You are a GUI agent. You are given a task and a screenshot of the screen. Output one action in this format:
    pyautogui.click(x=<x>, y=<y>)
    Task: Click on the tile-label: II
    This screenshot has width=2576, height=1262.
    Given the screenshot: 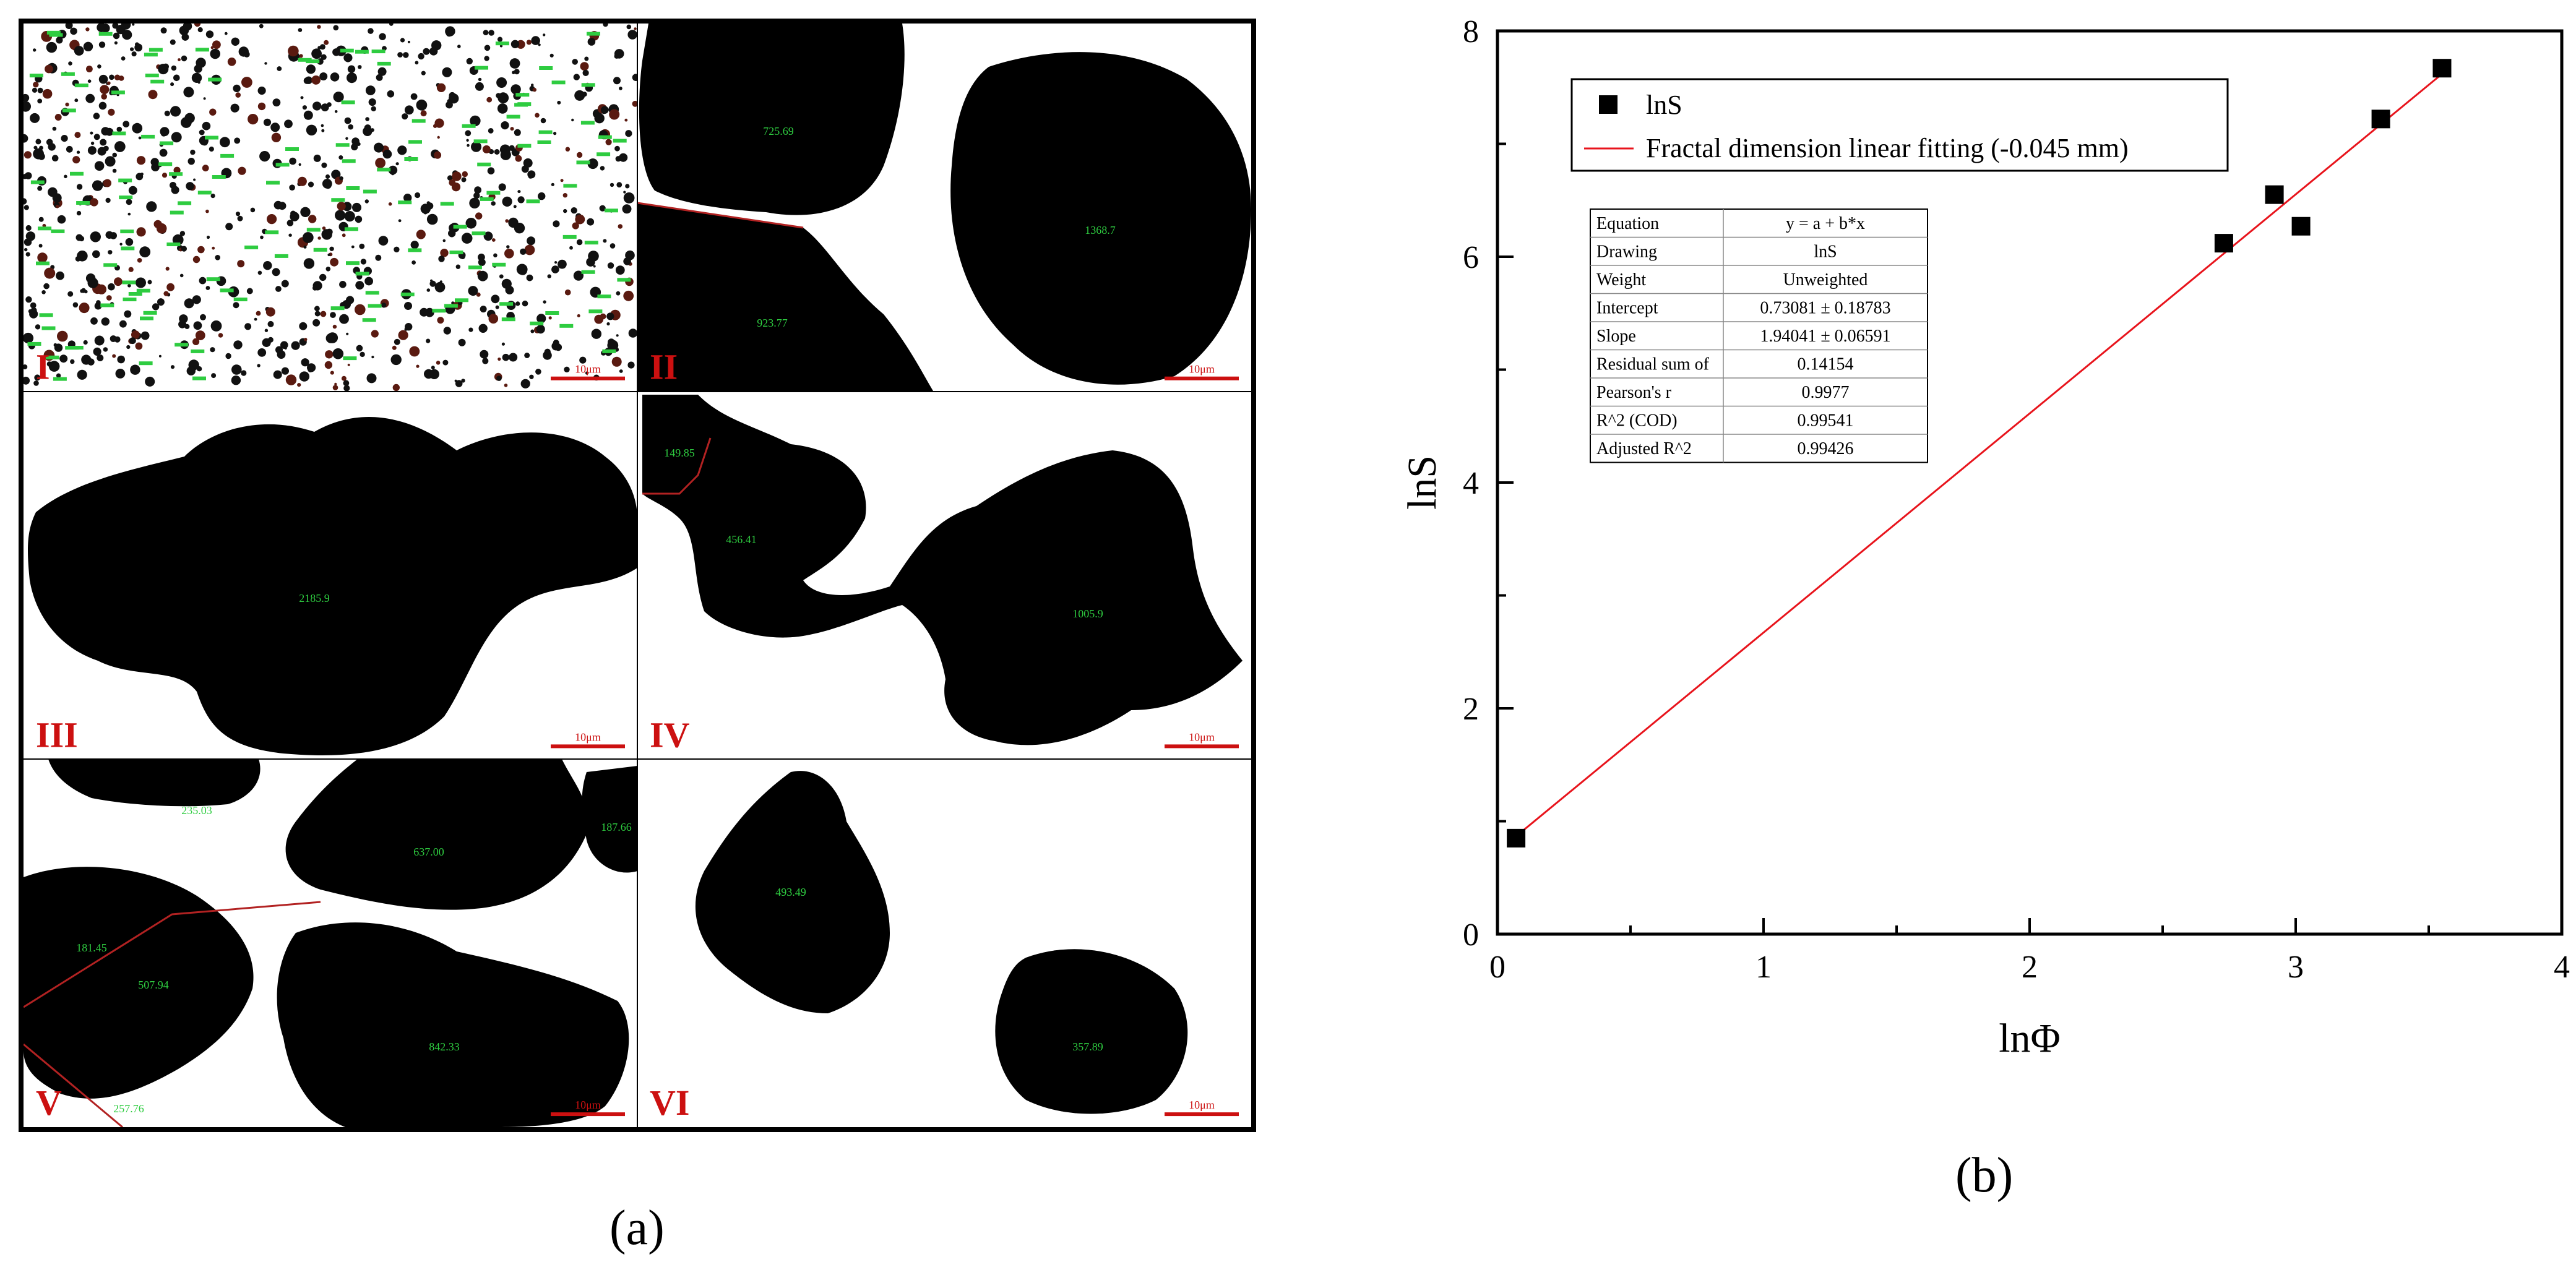 What is the action you would take?
    pyautogui.click(x=664, y=367)
    